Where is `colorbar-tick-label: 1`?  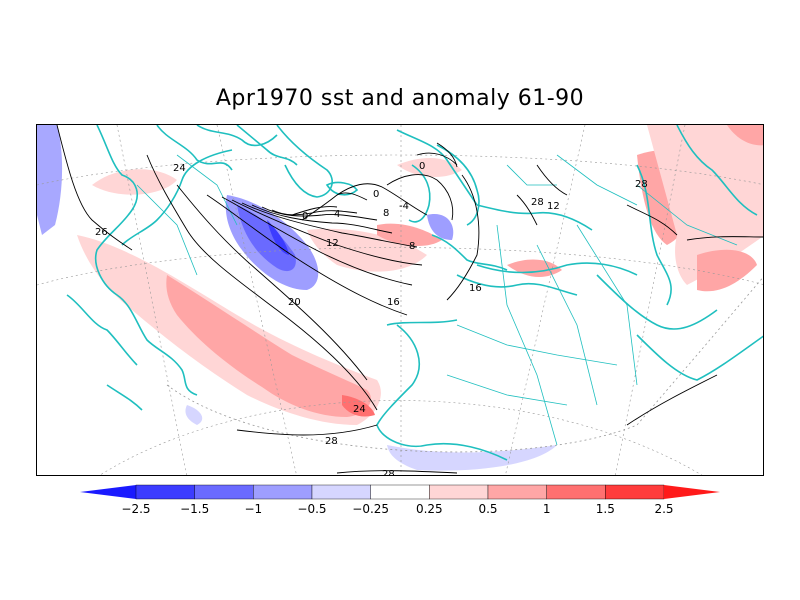 colorbar-tick-label: 1 is located at coordinates (546, 509).